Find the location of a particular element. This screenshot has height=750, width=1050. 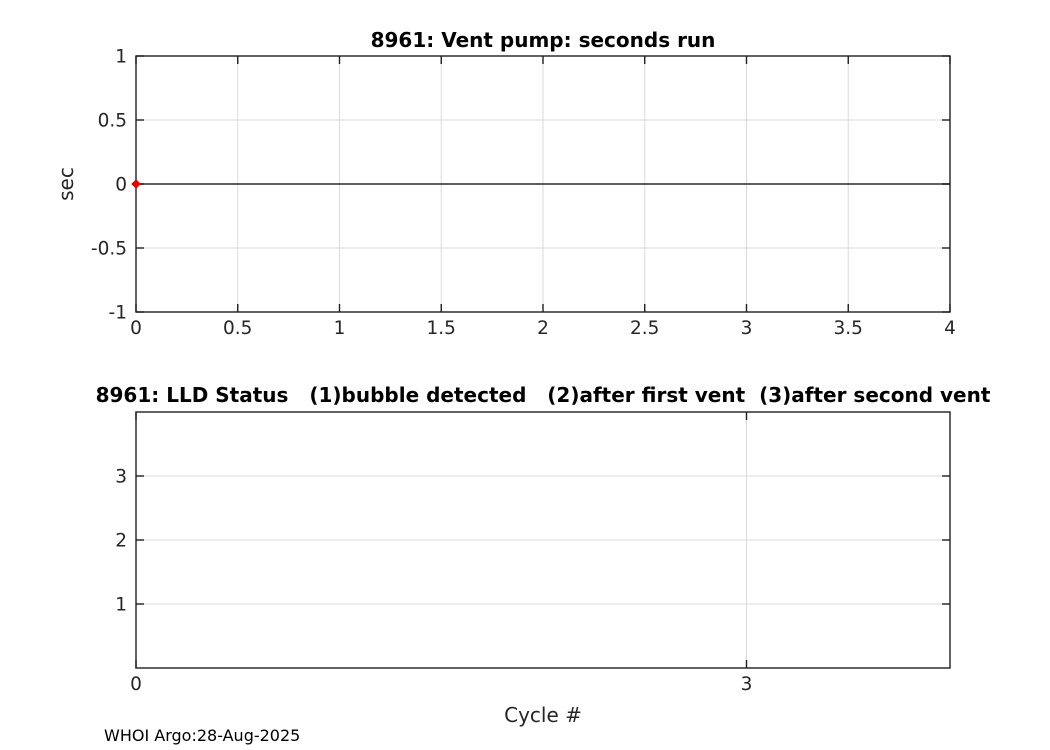

y-tick-label: 2 is located at coordinates (121, 541).